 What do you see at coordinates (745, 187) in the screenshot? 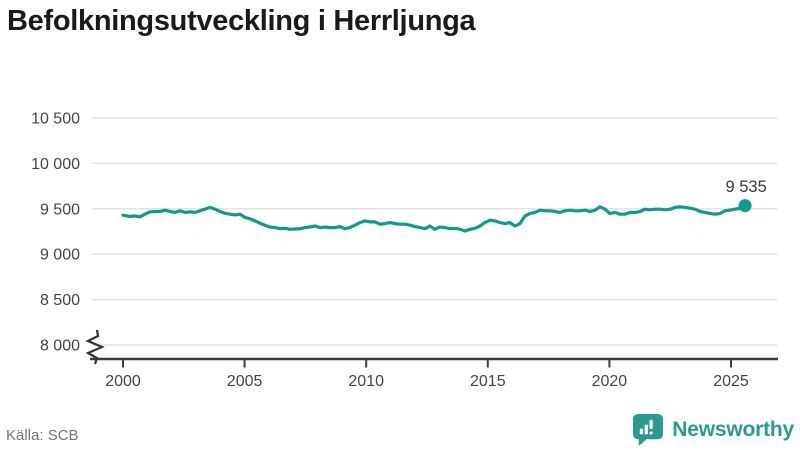
I see `last-point-label: 9 535` at bounding box center [745, 187].